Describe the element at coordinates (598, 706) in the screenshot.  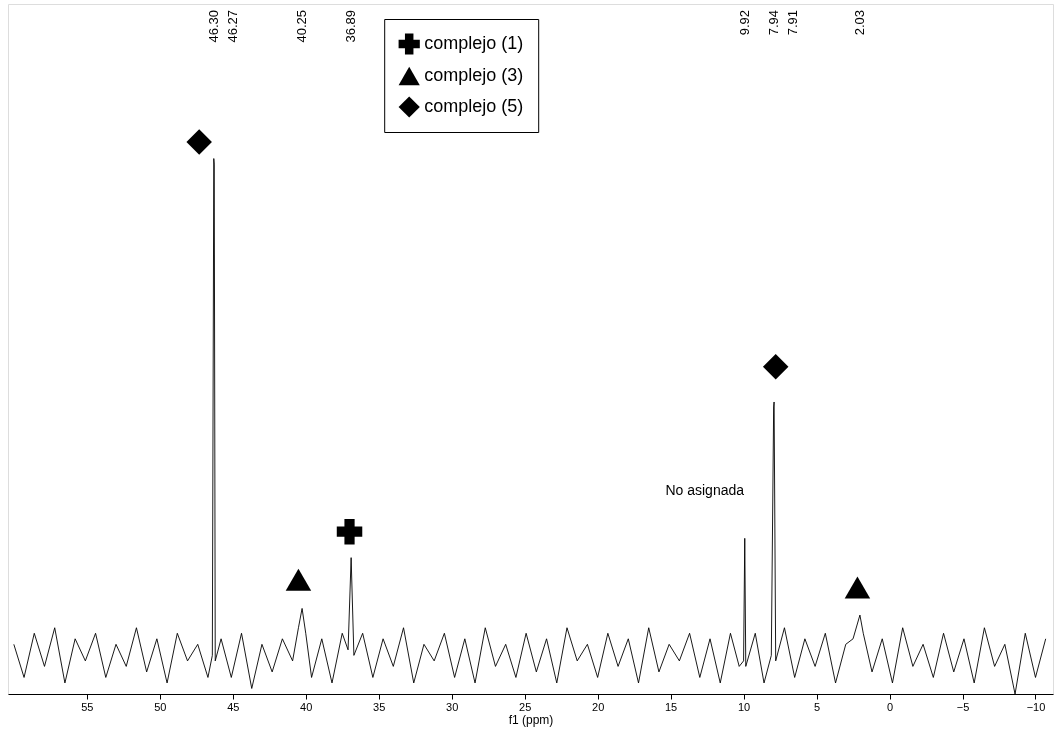
I see `x-tick-label: 20` at that location.